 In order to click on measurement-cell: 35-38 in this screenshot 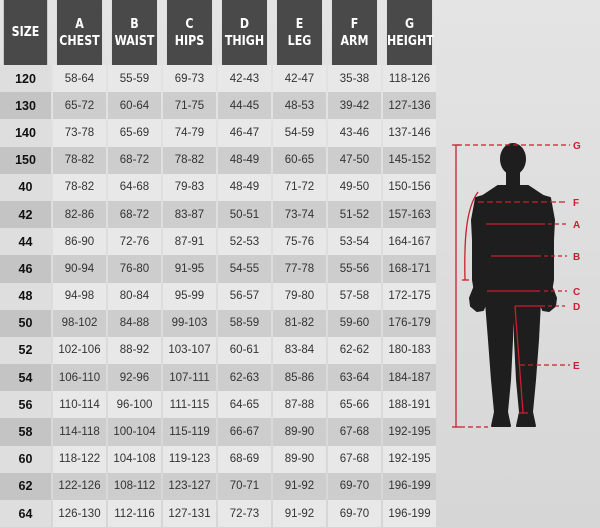, I will do `click(354, 79)`.